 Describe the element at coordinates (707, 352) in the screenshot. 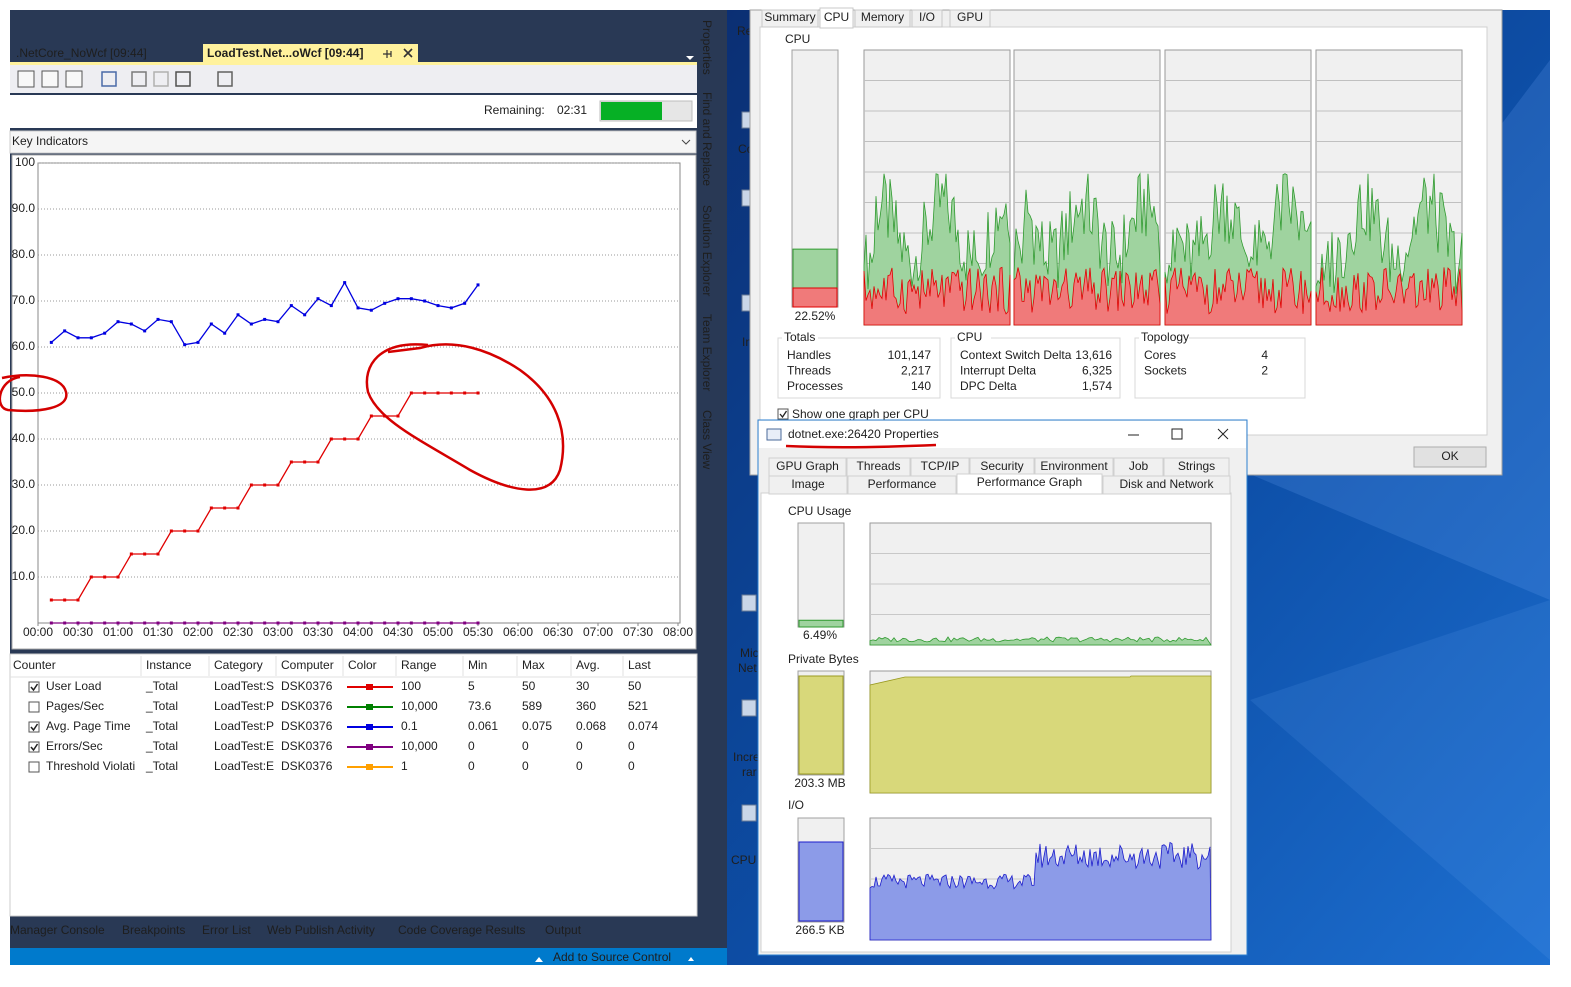

I see `side-tab: Team Explorer` at that location.